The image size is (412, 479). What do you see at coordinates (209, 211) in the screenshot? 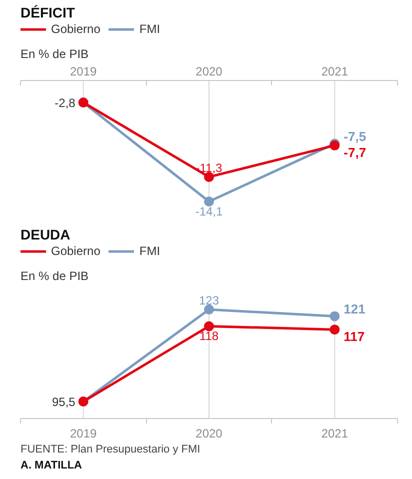
I see `data-label: -14,1` at bounding box center [209, 211].